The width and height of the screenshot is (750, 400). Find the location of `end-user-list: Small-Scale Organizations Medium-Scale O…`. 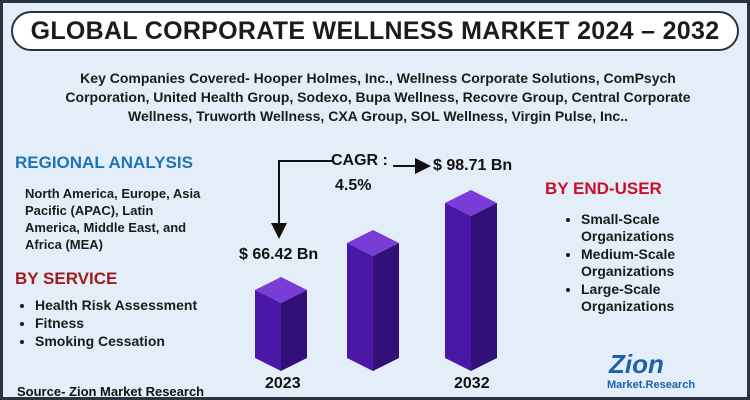

end-user-list: Small-Scale Organizations Medium-Scale O… is located at coordinates (647, 263).